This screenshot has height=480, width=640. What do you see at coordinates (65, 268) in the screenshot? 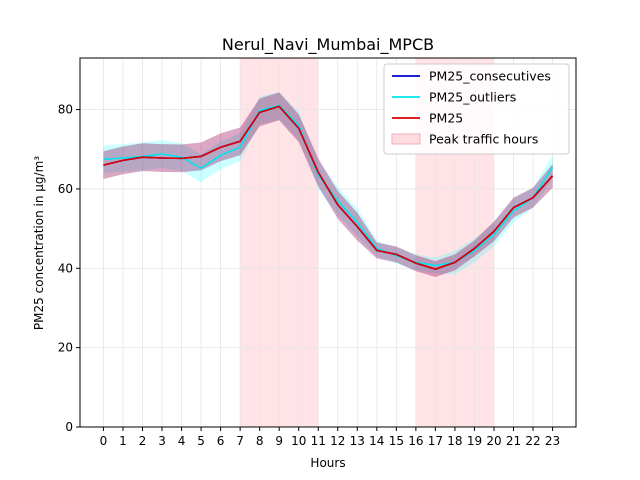
I see `y-tick-label-2: 40` at bounding box center [65, 268].